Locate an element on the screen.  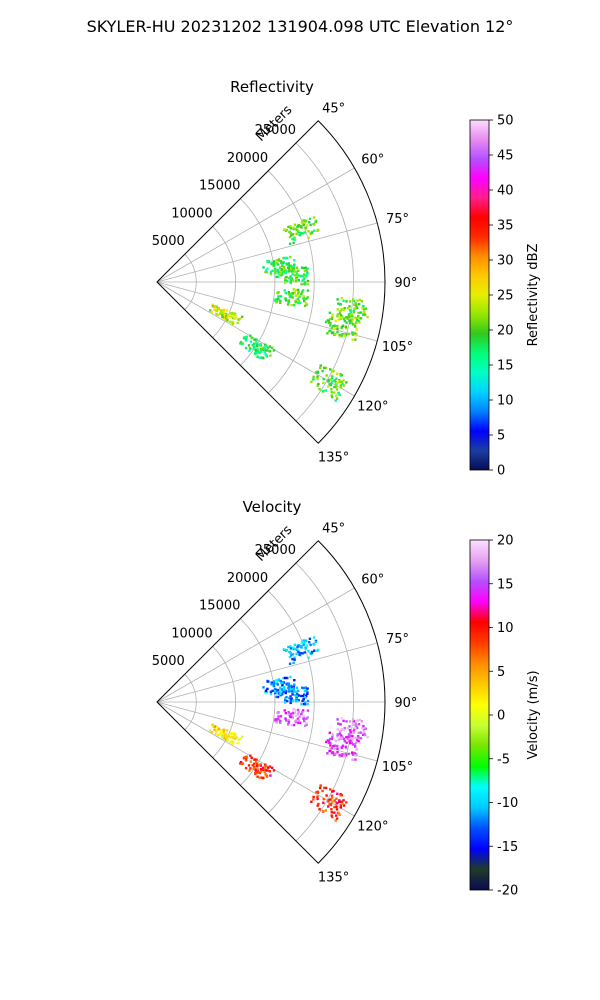
sector-frame is located at coordinates (271, 702).